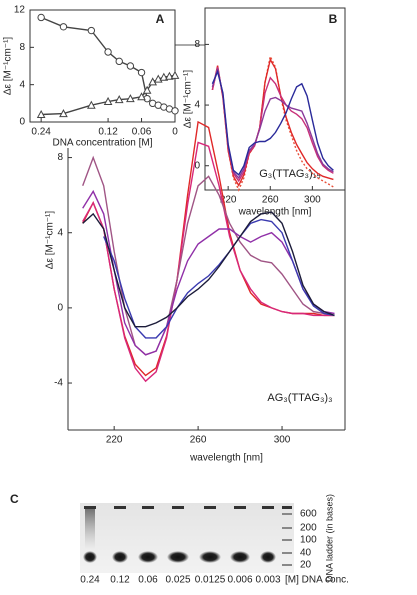 The width and height of the screenshot is (417, 595). What do you see at coordinates (306, 565) in the screenshot?
I see `ladder-label: 20` at bounding box center [306, 565].